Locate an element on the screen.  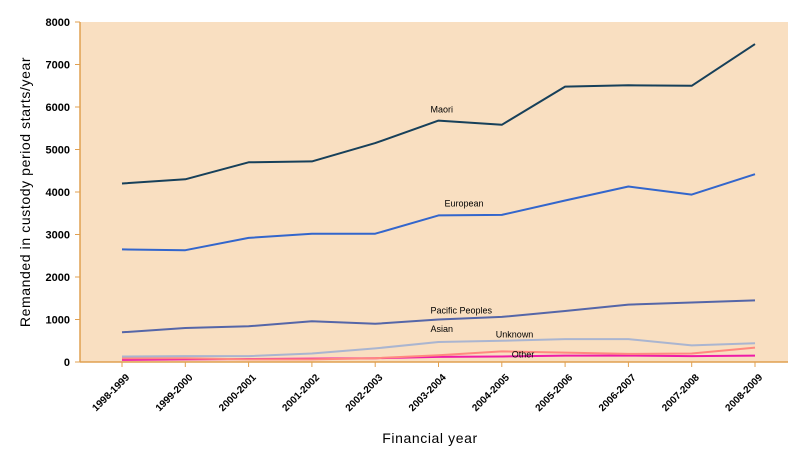
y-tick-label: 8000 is located at coordinates (58, 23).